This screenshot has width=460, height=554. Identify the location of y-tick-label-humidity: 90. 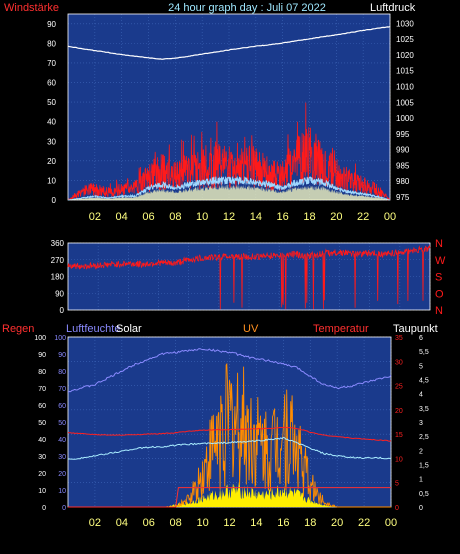
(62, 355).